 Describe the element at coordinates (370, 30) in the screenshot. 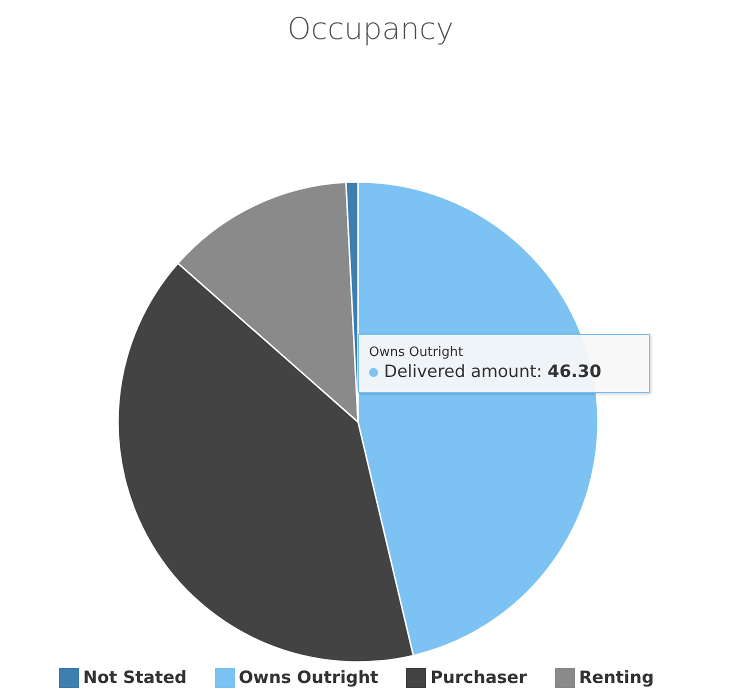

I see `chart-title: Occupancy` at that location.